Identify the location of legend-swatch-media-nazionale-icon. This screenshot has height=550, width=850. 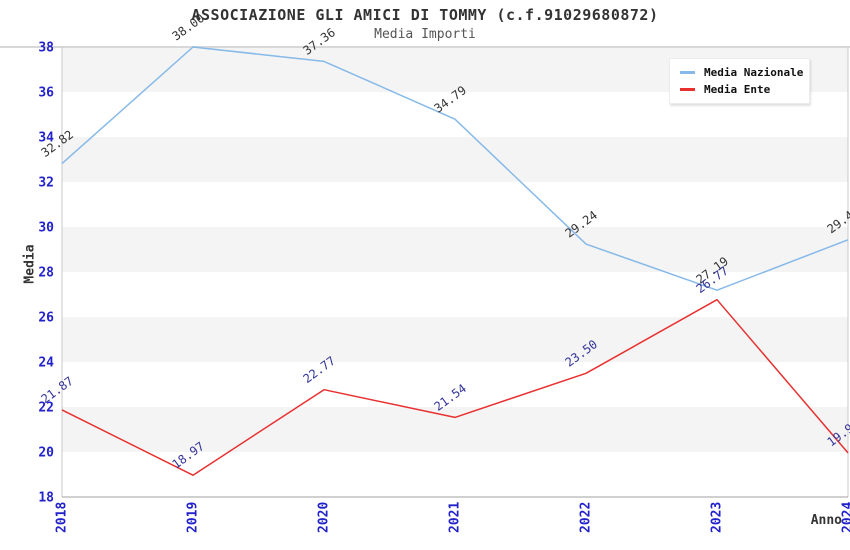
(687, 72).